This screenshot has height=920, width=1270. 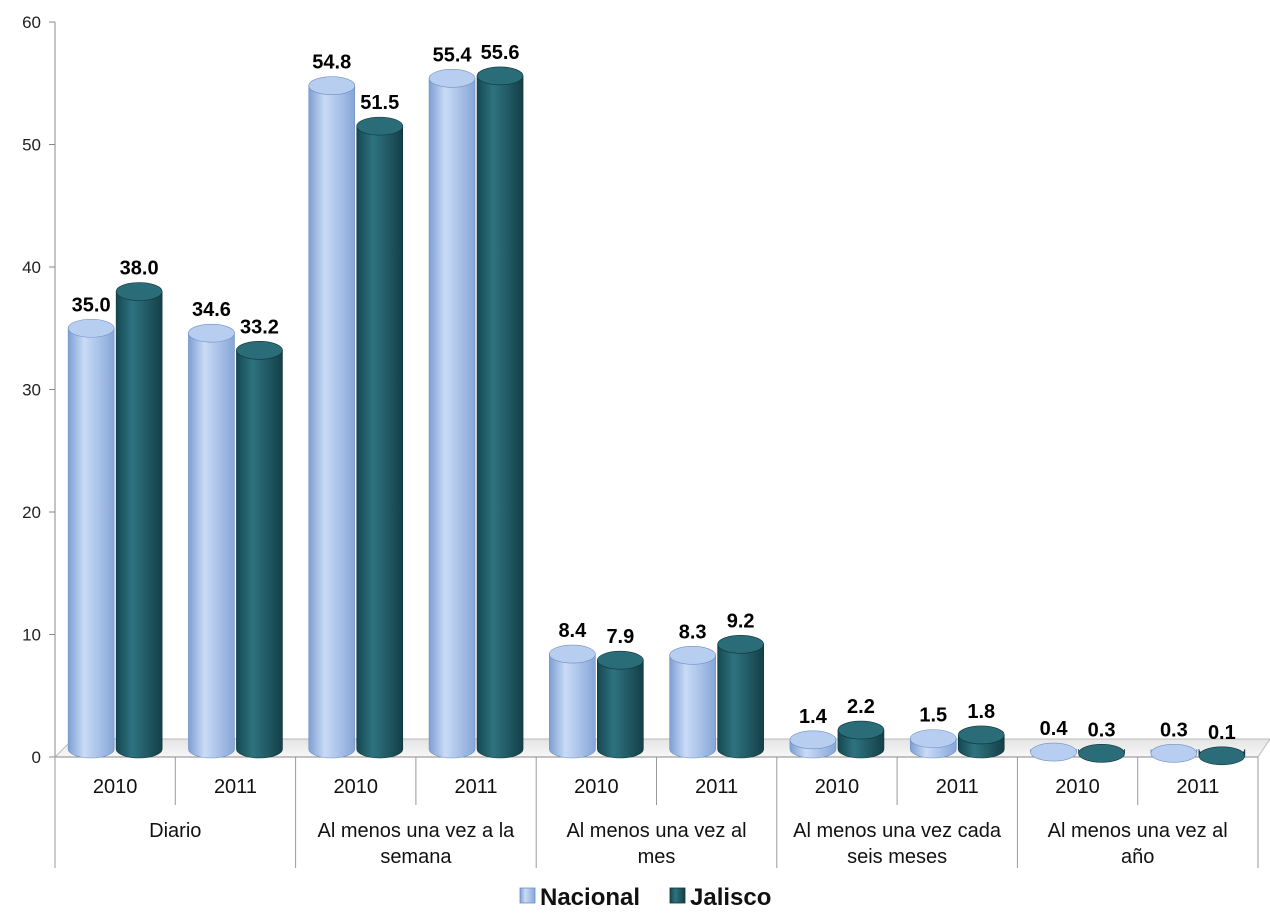 What do you see at coordinates (211, 310) in the screenshot?
I see `data-label-nacional-1: 34.6` at bounding box center [211, 310].